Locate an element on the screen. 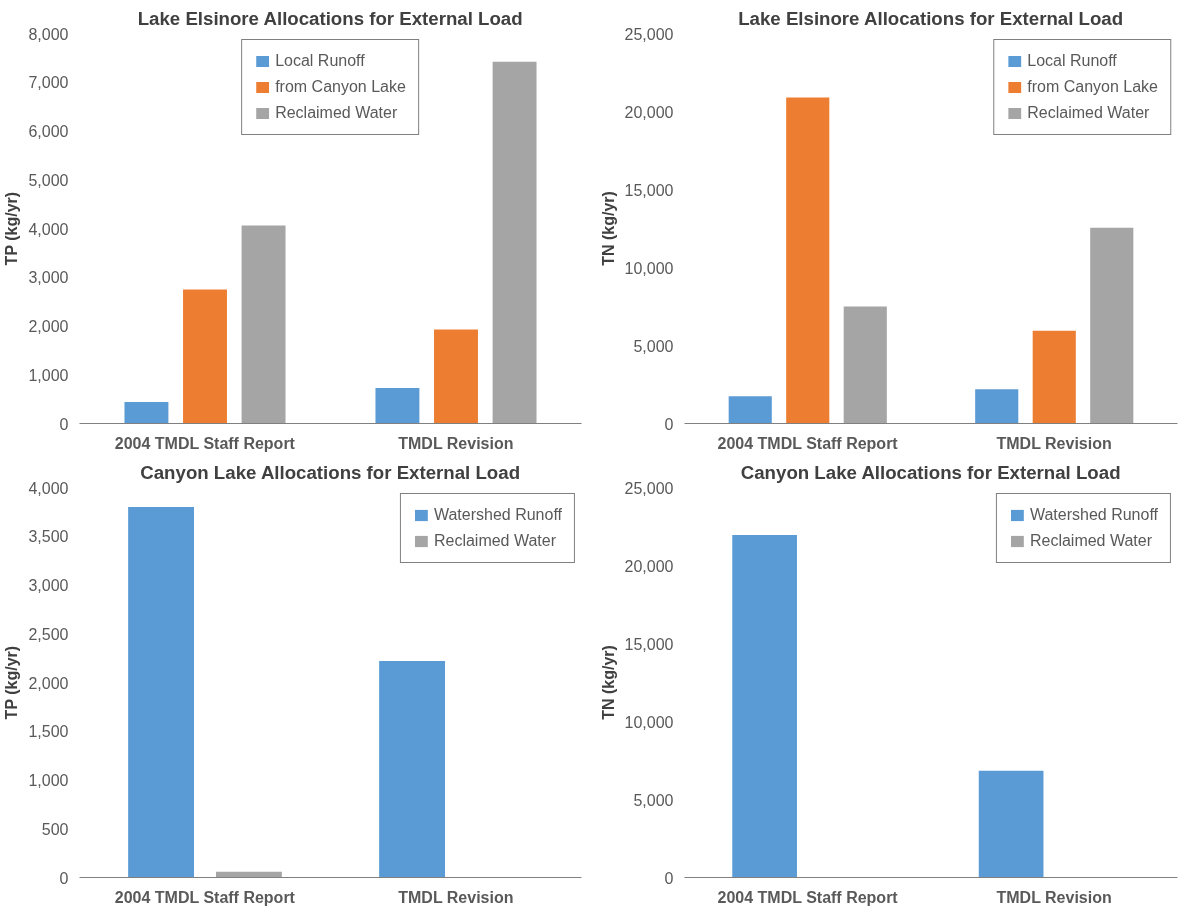  y-tick-label: 7,000 is located at coordinates (48, 83).